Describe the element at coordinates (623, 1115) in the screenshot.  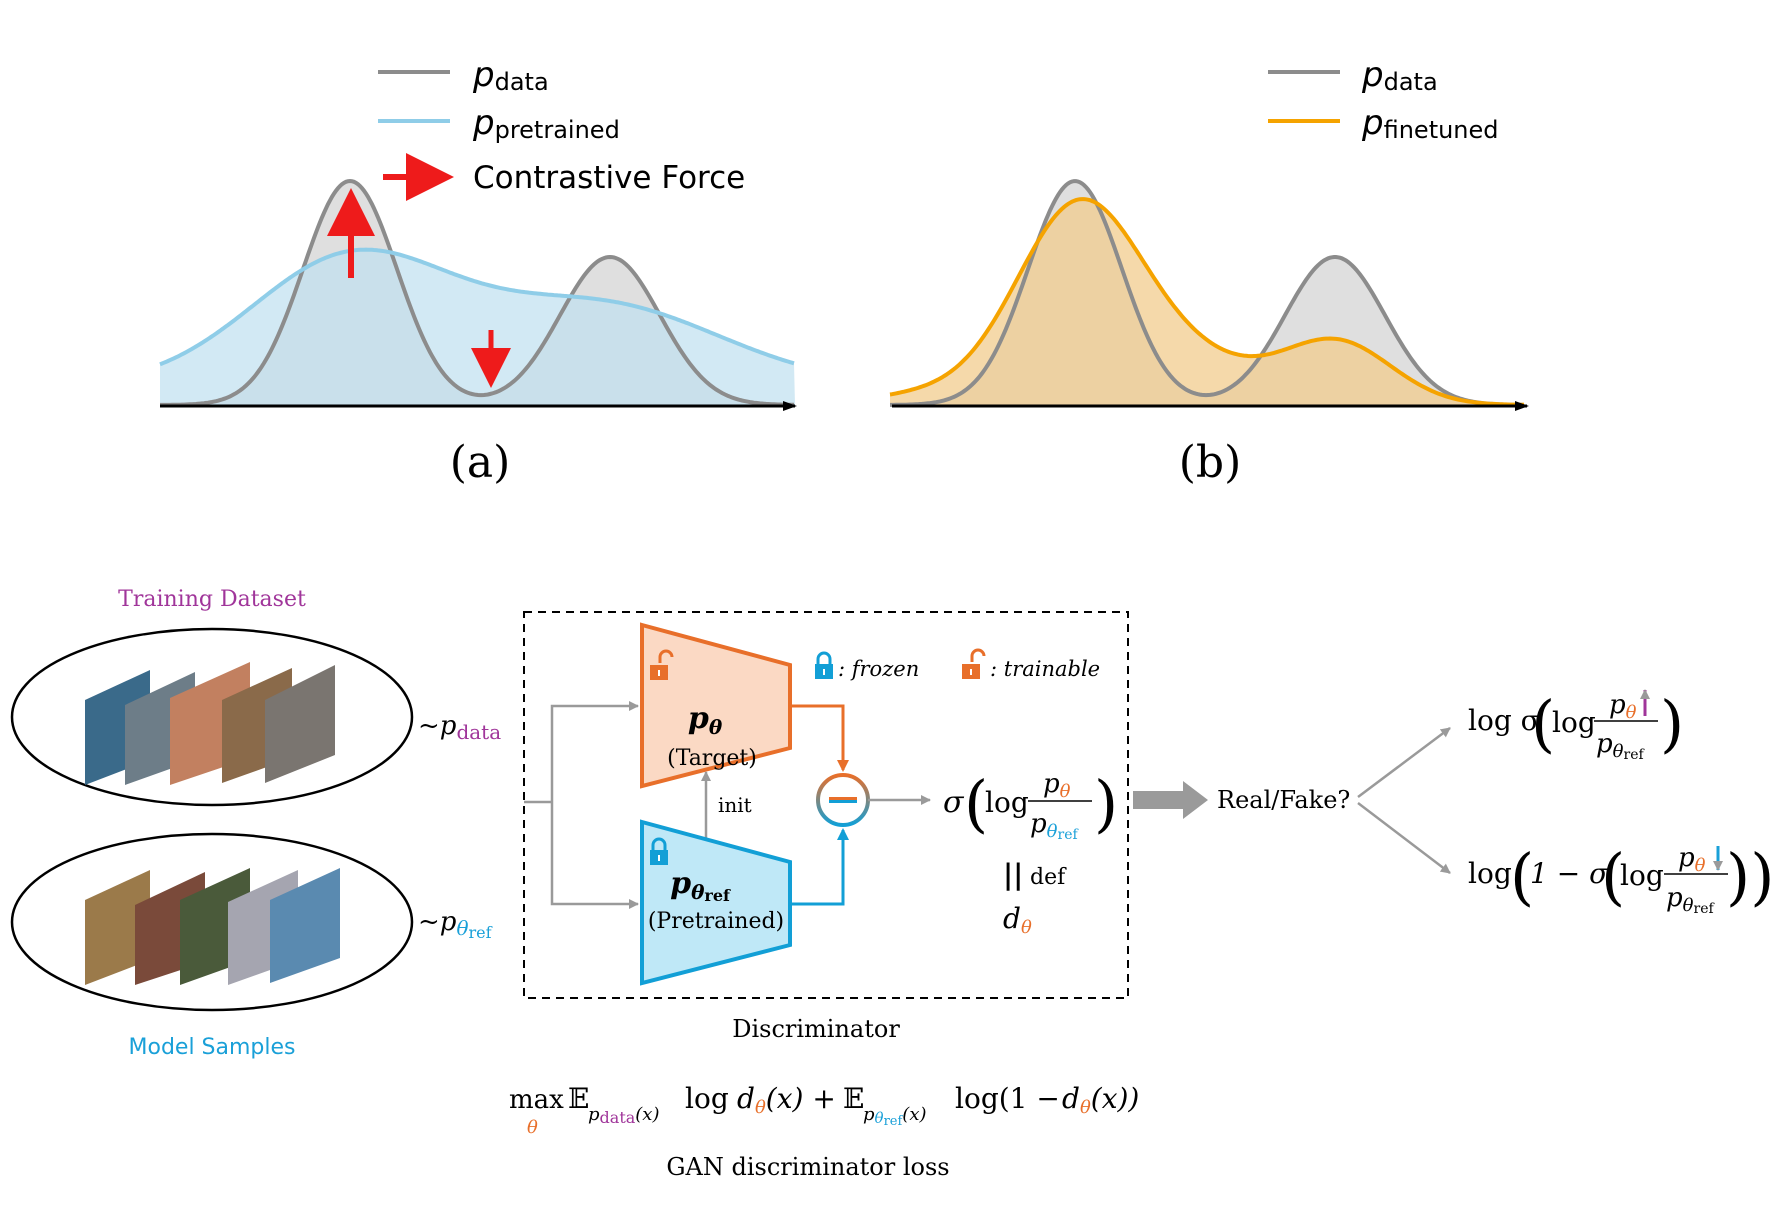
I see `loss-e1-sub: pdata(x)` at that location.